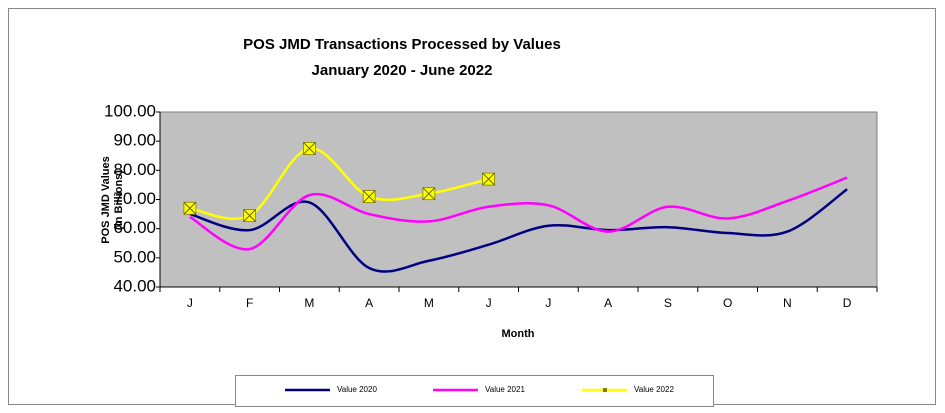  I want to click on legend-marker, so click(605, 390).